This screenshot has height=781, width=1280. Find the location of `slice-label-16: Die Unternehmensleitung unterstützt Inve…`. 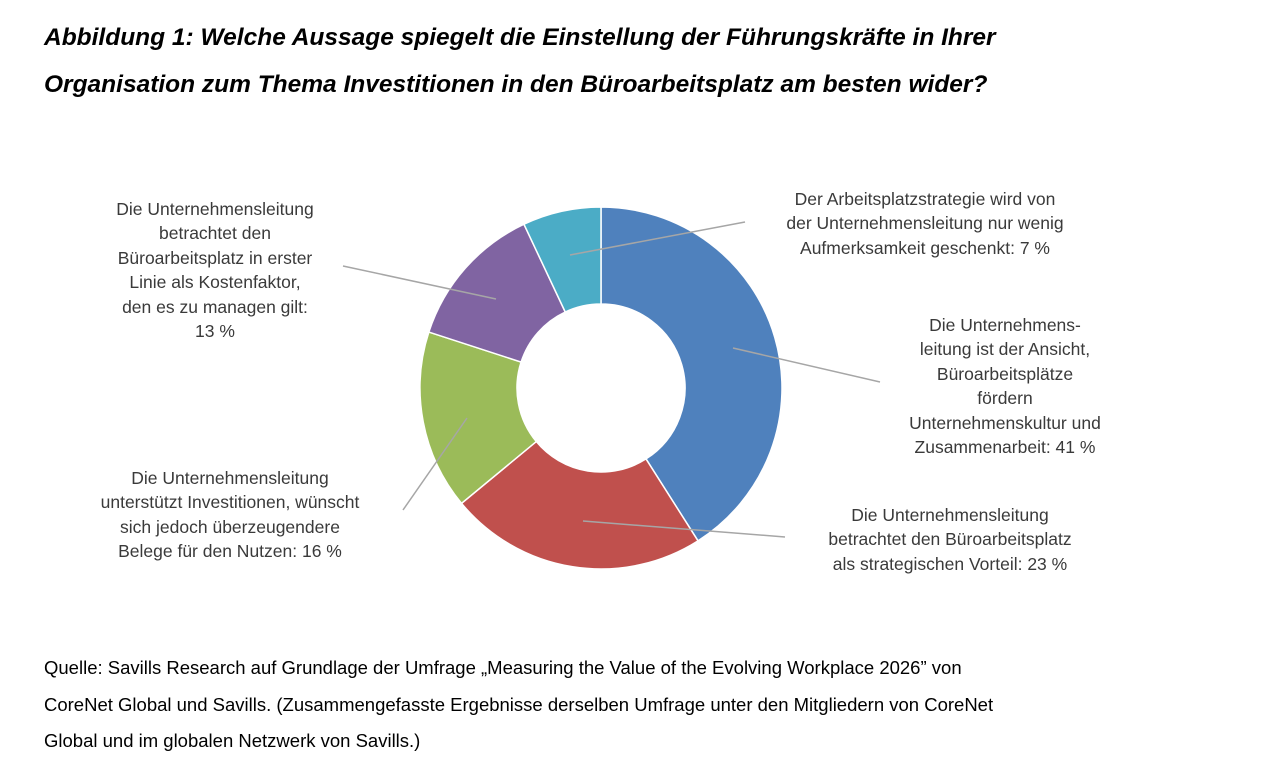

slice-label-16: Die Unternehmensleitung unterstützt Inve… is located at coordinates (230, 515).